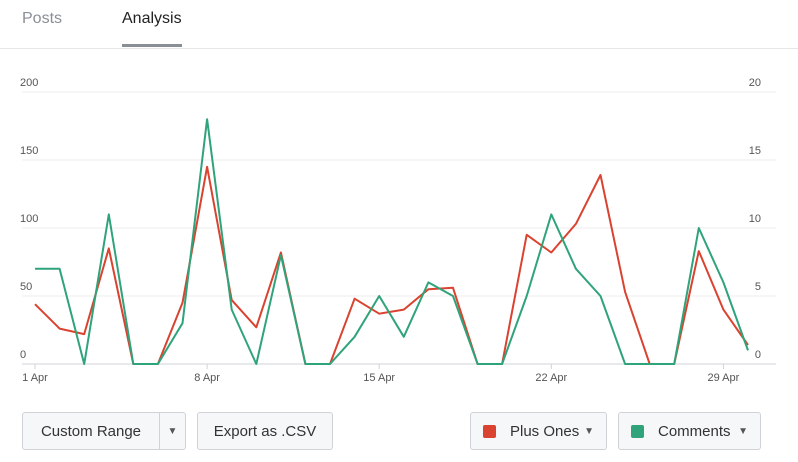  What do you see at coordinates (637, 431) in the screenshot?
I see `comments-color-swatch` at bounding box center [637, 431].